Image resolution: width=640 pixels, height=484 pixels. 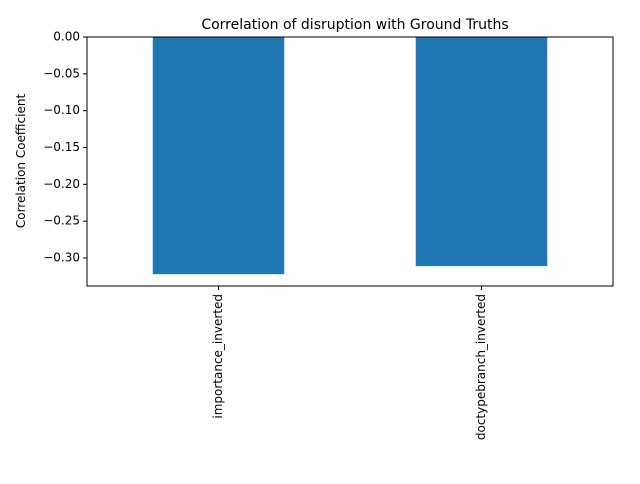 What do you see at coordinates (66, 37) in the screenshot?
I see `y-tick-label: 0.00` at bounding box center [66, 37].